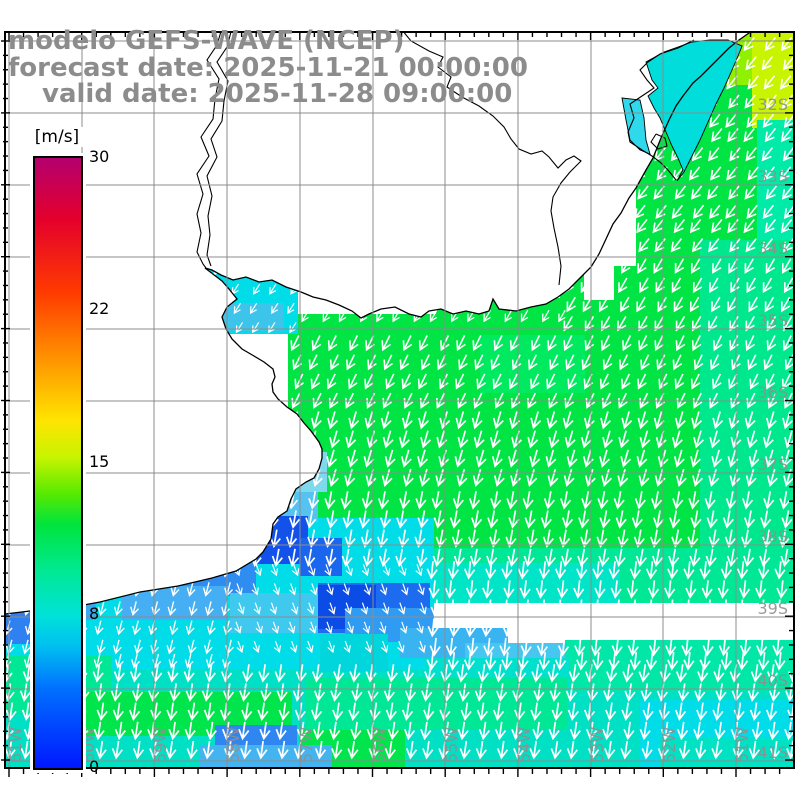 Image resolution: width=800 pixels, height=800 pixels. Describe the element at coordinates (772, 320) in the screenshot. I see `lat-label: 35S` at that location.